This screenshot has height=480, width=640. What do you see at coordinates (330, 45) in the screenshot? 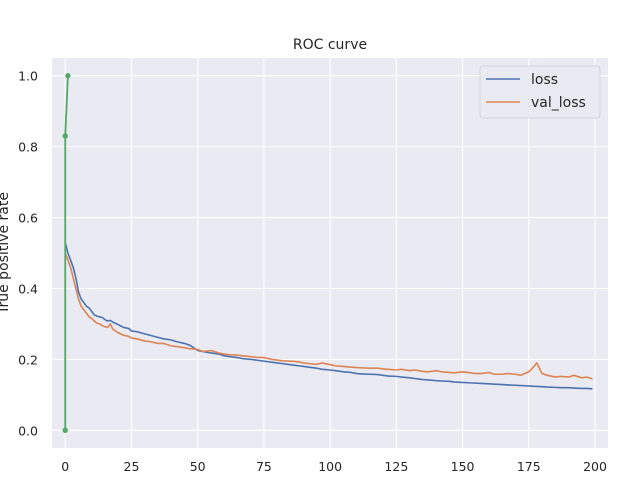
I see `chart-title: ROC curve` at bounding box center [330, 45].